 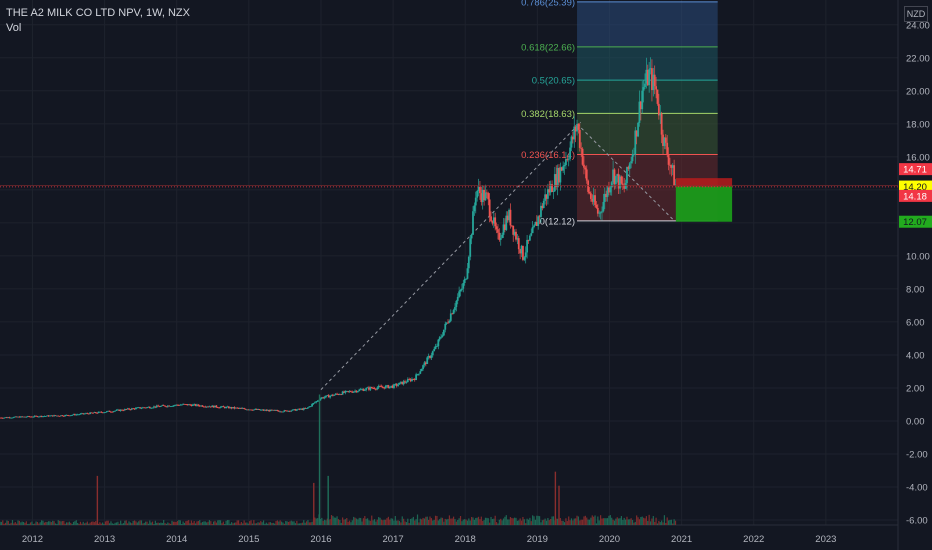 What do you see at coordinates (915, 187) in the screenshot?
I see `price-tag-text: 14.20` at bounding box center [915, 187].